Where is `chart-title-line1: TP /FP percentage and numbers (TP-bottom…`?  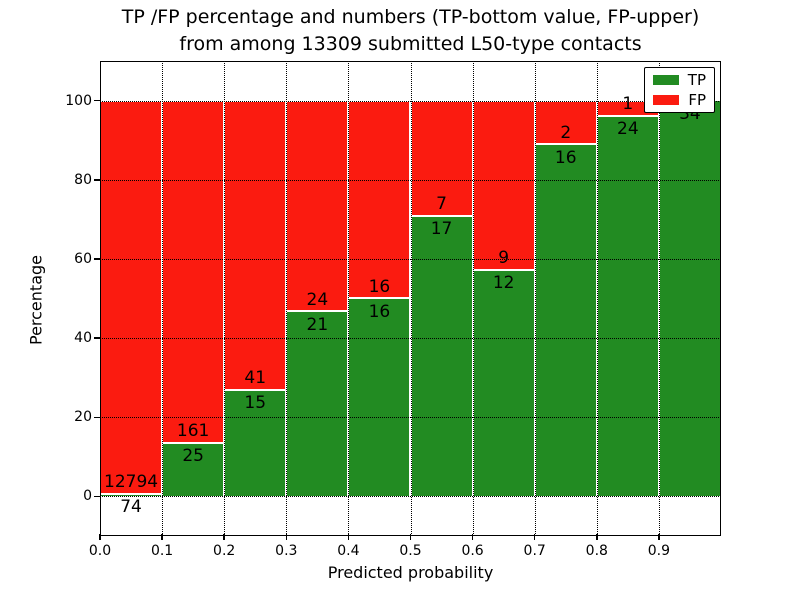
chart-title-line1: TP /FP percentage and numbers (TP-bottom… is located at coordinates (410, 17).